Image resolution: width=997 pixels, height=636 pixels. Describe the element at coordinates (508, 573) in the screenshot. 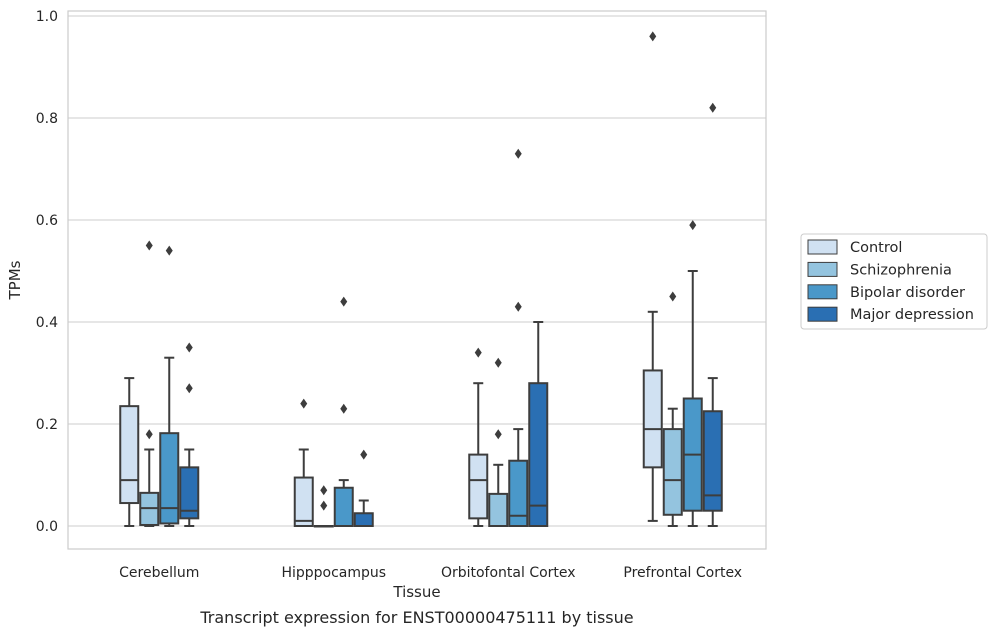

I see `x-tick-label: Orbitofontal Cortex` at that location.